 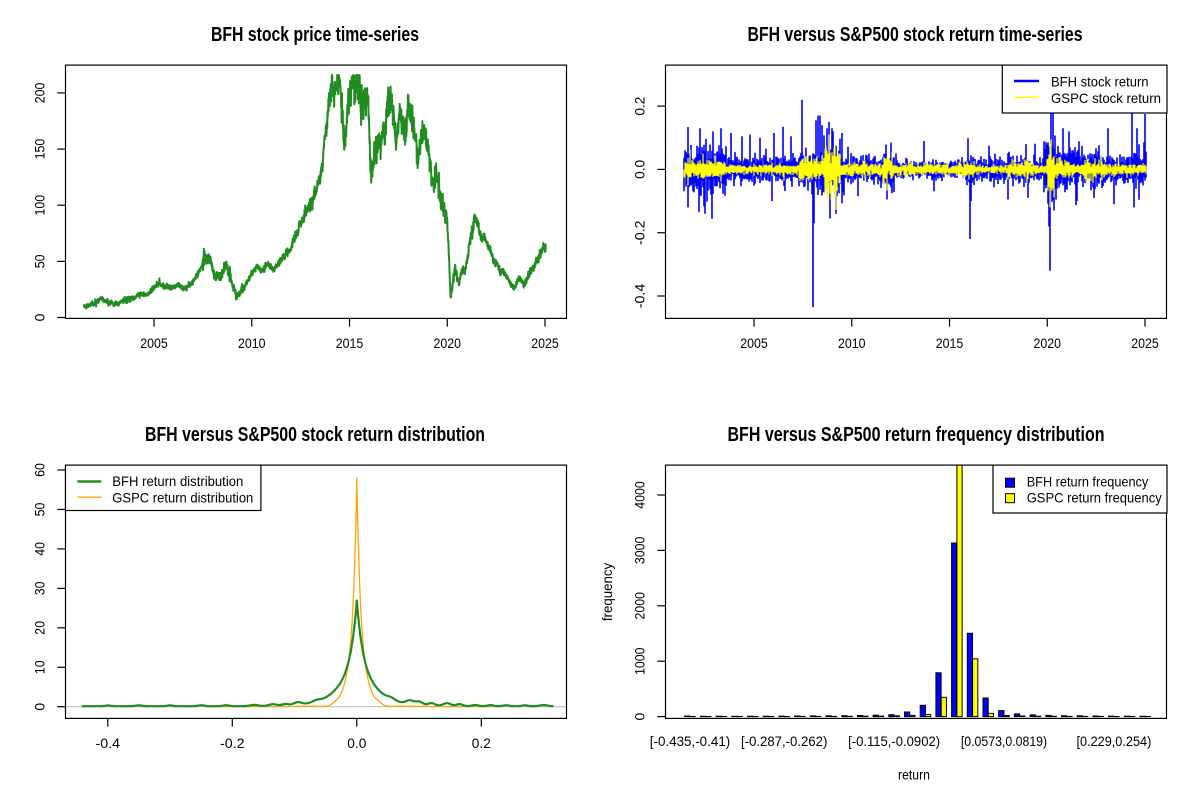 I want to click on svg-text: [0.229,0.254), so click(x=1114, y=741).